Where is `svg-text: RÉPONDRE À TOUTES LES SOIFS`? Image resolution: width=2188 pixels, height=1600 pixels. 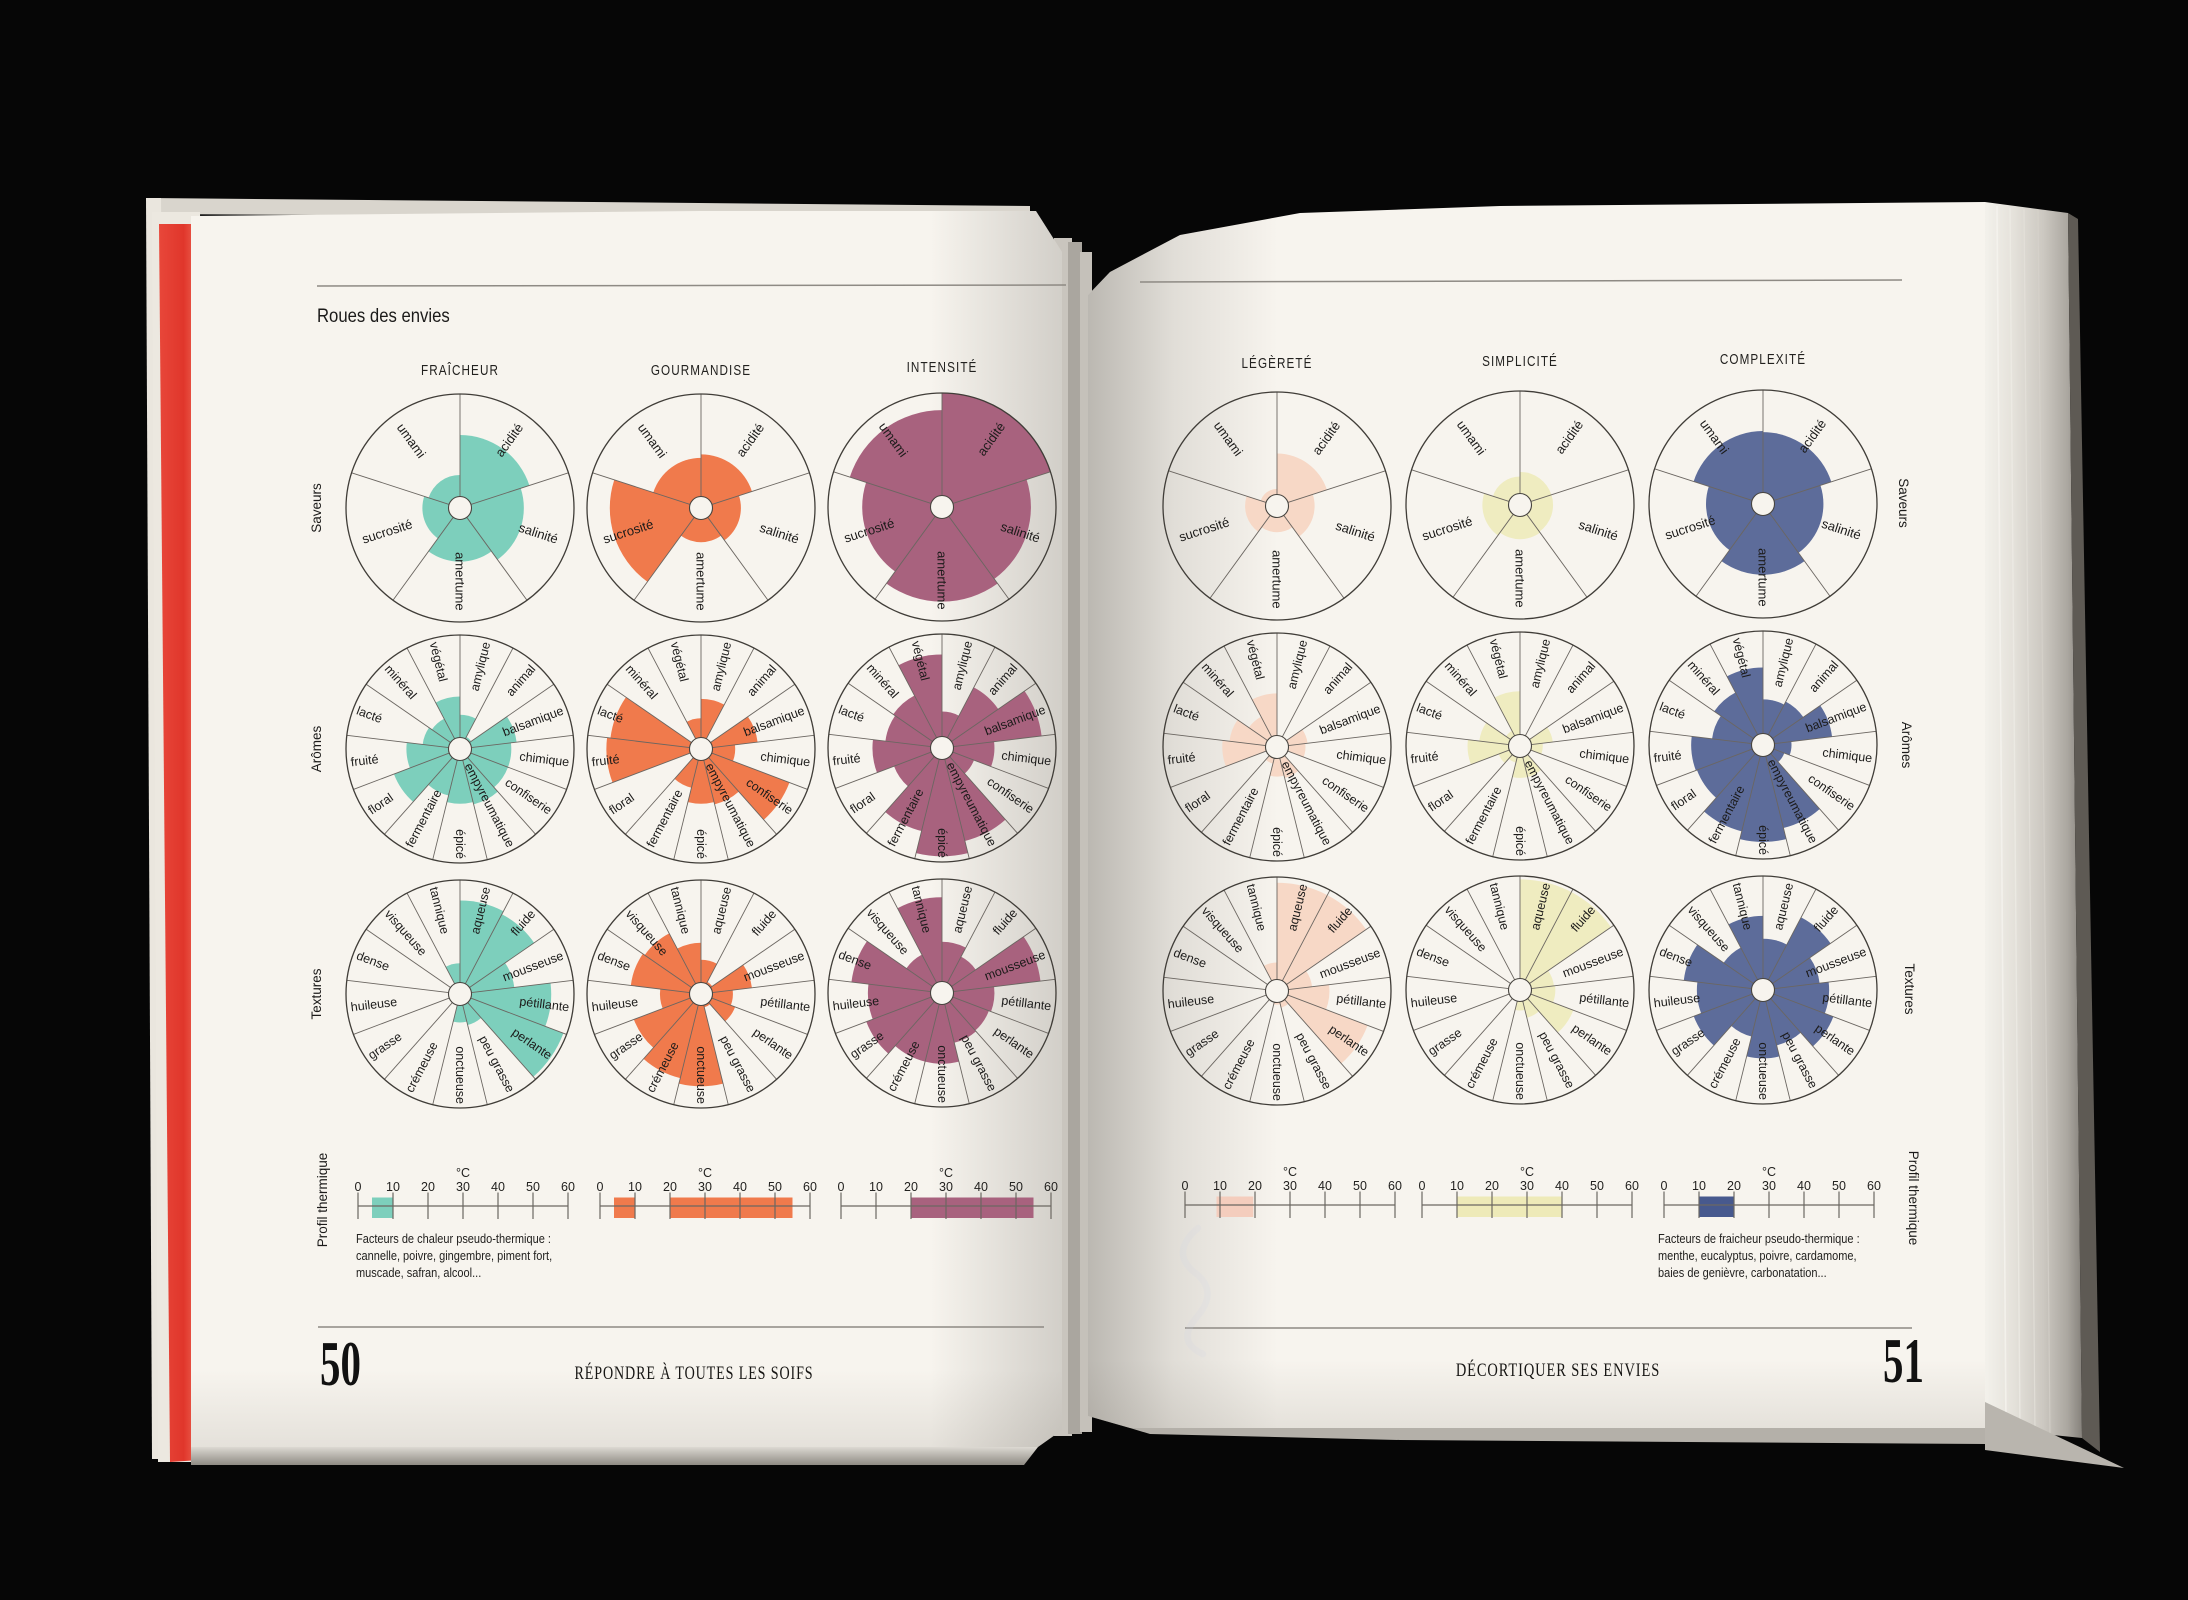 svg-text: RÉPONDRE À TOUTES LES SOIFS is located at coordinates (694, 1373).